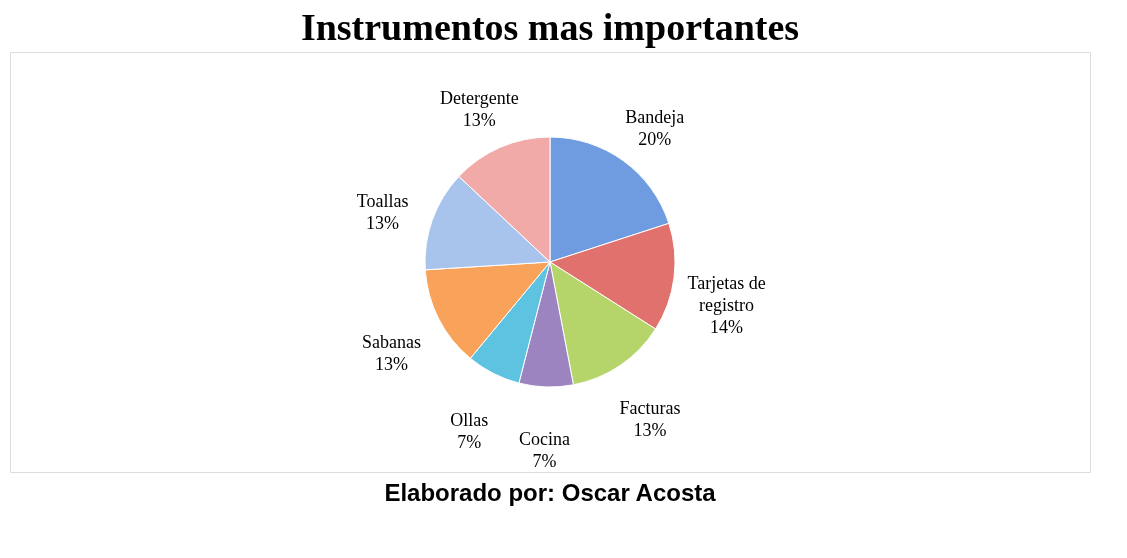  What do you see at coordinates (469, 419) in the screenshot?
I see `slice-label: Ollas` at bounding box center [469, 419].